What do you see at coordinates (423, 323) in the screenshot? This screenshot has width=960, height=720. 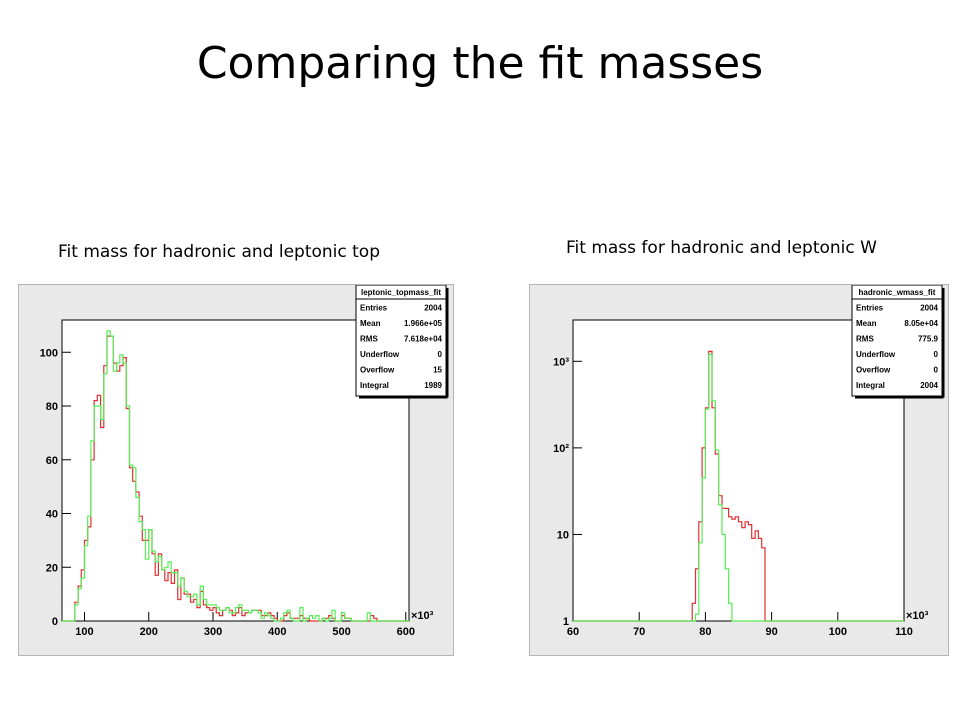 I see `stats-value: 1.966e+05` at bounding box center [423, 323].